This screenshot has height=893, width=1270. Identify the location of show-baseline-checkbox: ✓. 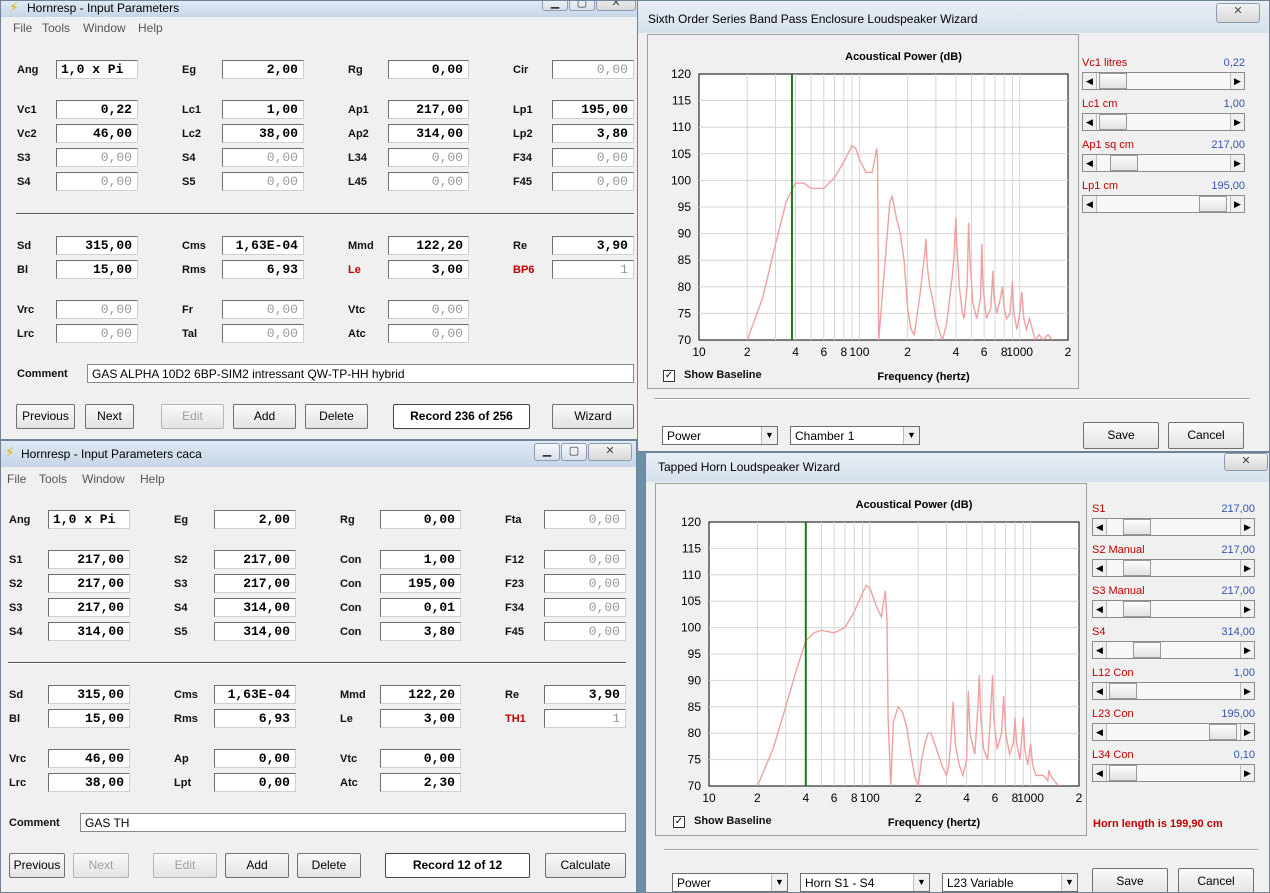
(679, 822).